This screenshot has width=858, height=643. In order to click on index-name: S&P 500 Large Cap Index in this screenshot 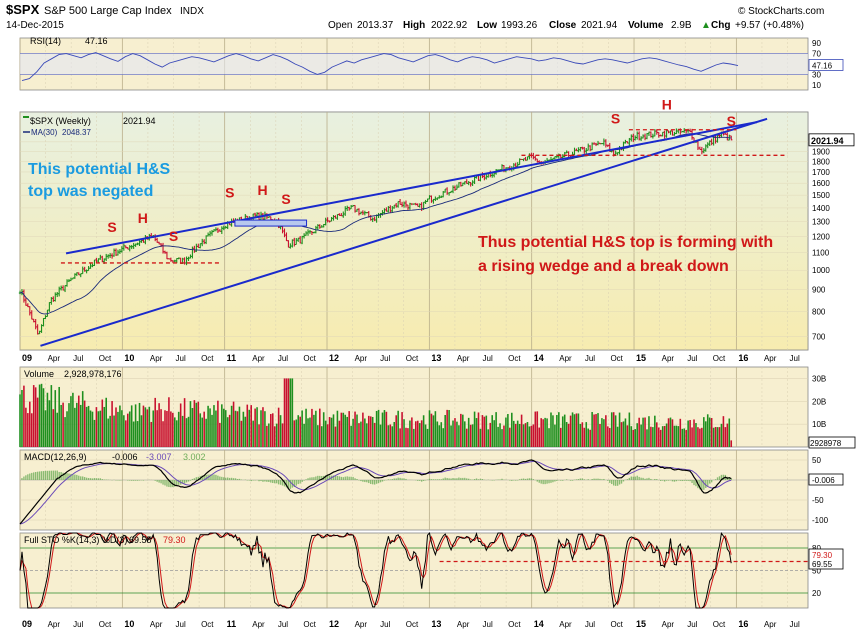, I will do `click(108, 11)`.